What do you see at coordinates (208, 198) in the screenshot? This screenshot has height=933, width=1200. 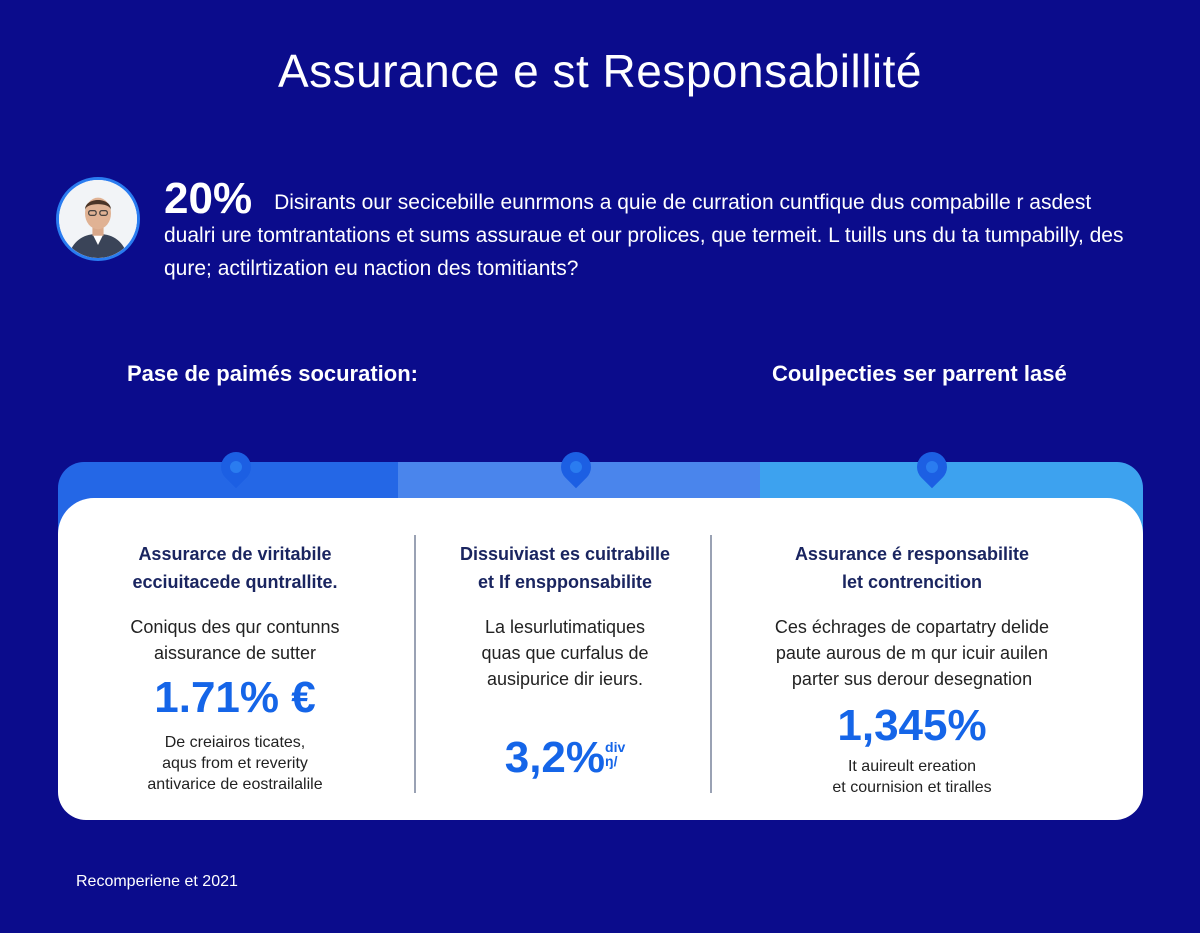 I see `intro-percent: 20%` at bounding box center [208, 198].